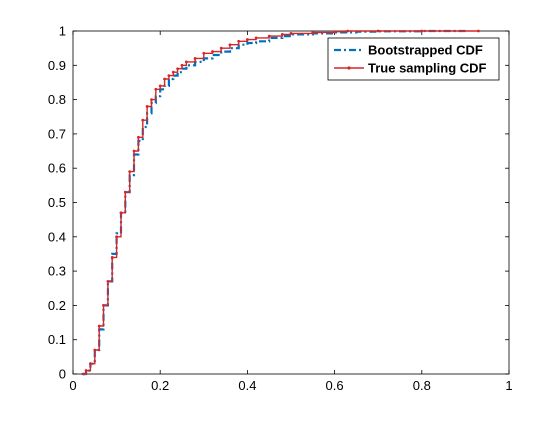 This screenshot has height=425, width=560. I want to click on legend-box, so click(413, 59).